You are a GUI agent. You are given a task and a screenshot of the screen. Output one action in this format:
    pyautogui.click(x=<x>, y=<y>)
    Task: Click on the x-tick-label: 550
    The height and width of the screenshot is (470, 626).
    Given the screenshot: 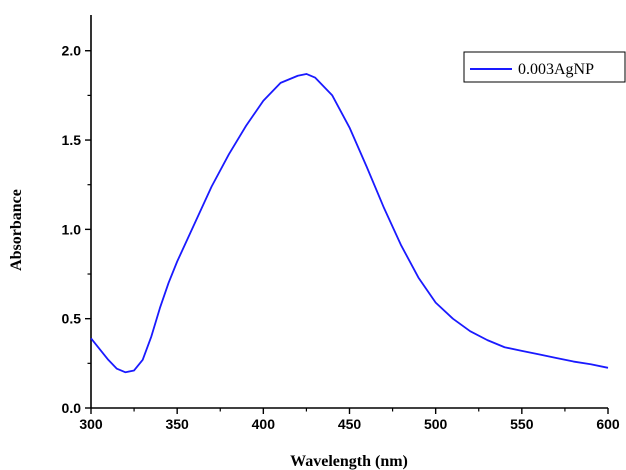 What is the action you would take?
    pyautogui.click(x=522, y=424)
    